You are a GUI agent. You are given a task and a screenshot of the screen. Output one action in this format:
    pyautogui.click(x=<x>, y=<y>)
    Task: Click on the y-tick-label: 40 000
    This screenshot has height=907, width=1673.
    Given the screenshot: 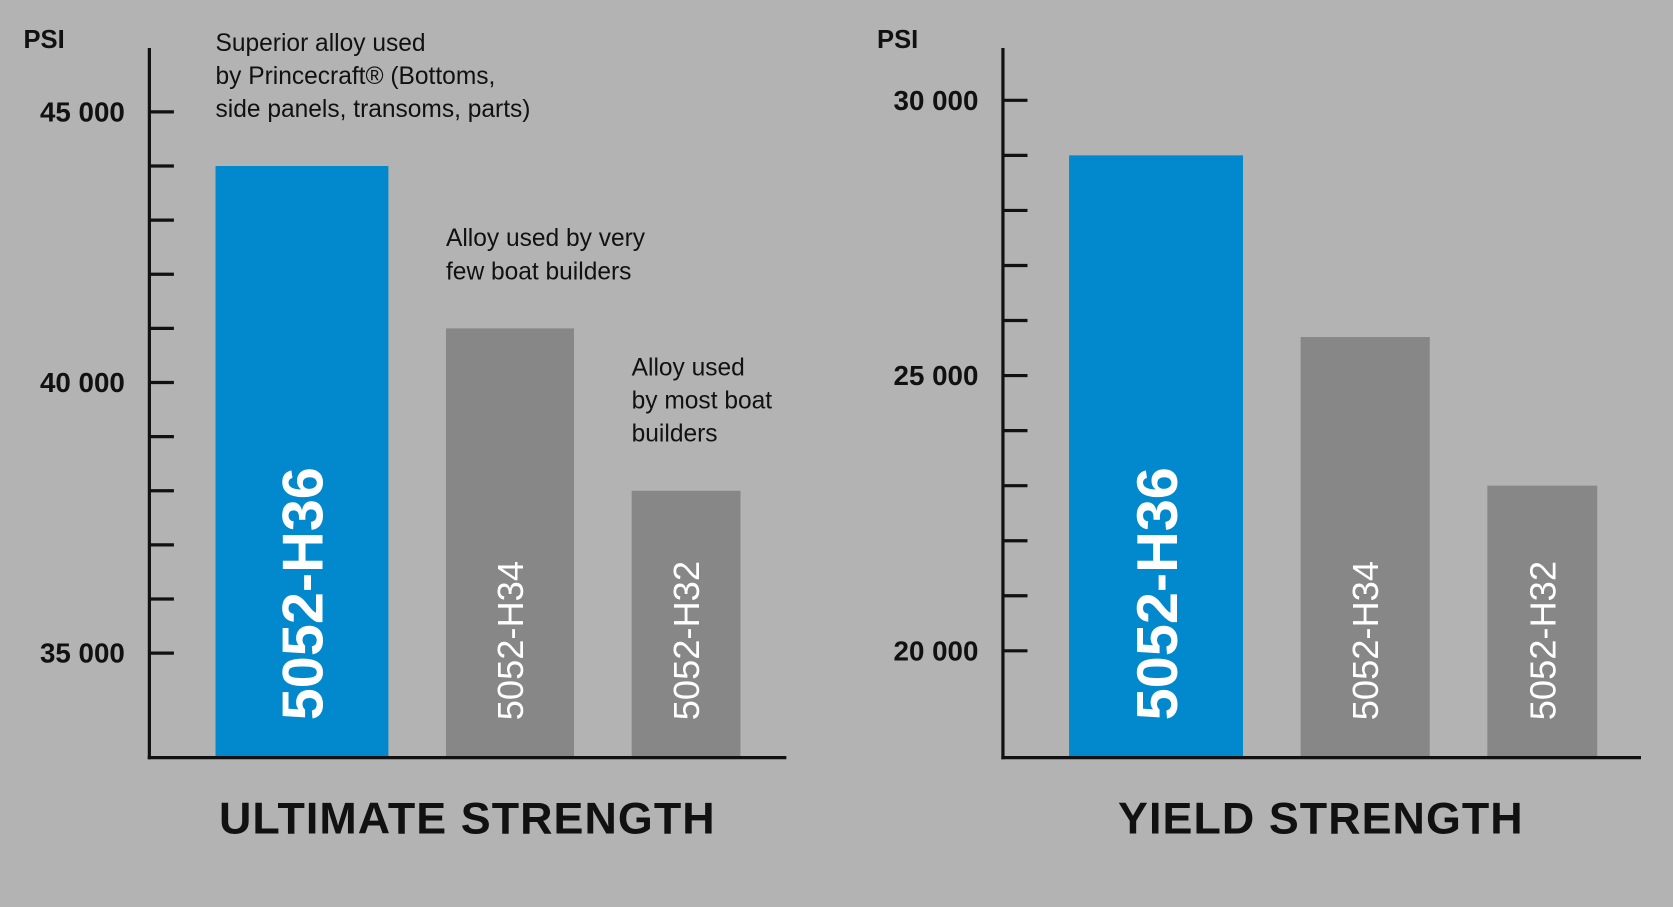 What is the action you would take?
    pyautogui.click(x=82, y=382)
    